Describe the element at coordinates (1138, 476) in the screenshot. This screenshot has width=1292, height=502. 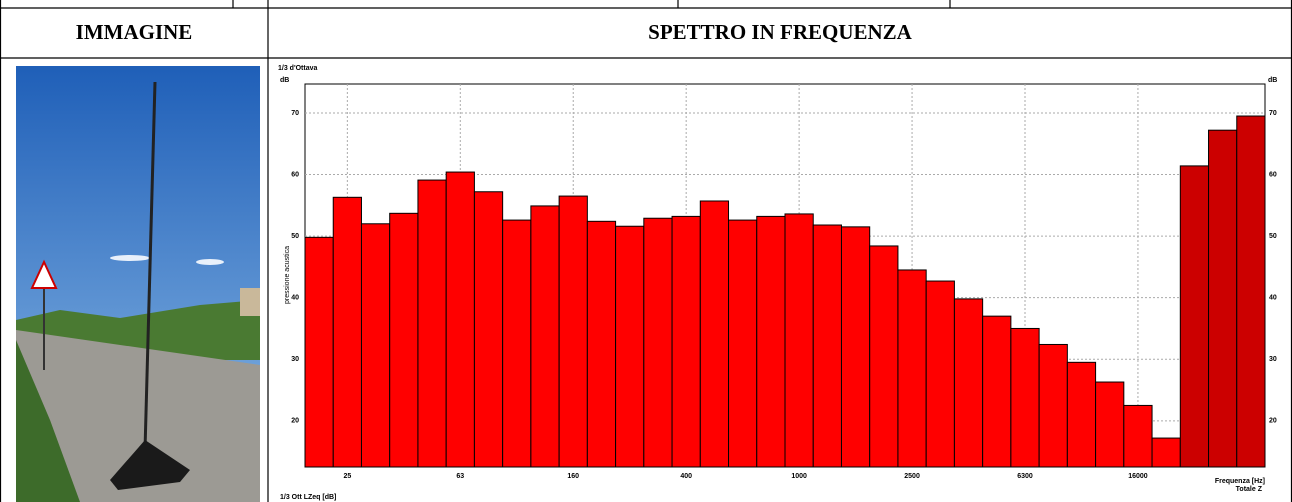
I see `x-tick-label: 16000` at that location.